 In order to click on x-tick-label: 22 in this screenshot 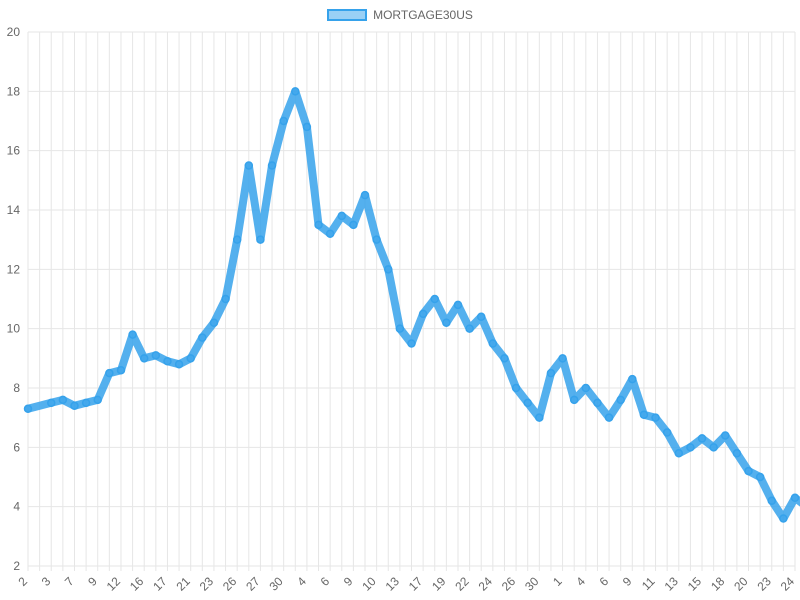, I will do `click(462, 584)`.